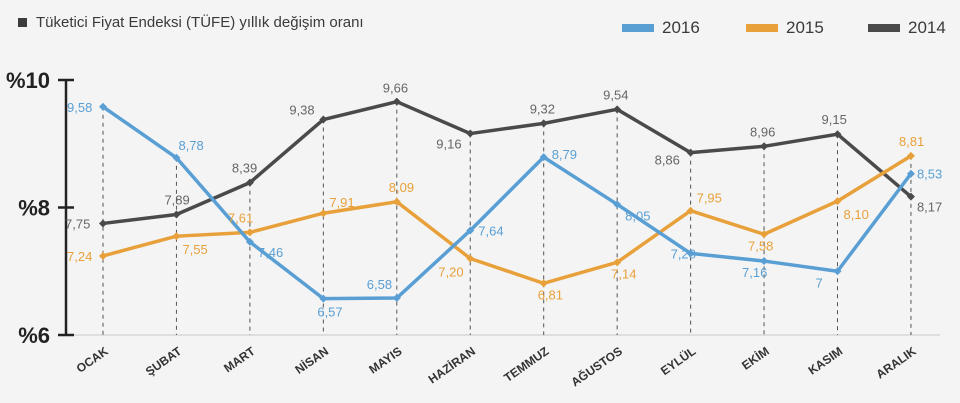  Describe the element at coordinates (785, 28) in the screenshot. I see `legend-item-2015: 2015` at that location.